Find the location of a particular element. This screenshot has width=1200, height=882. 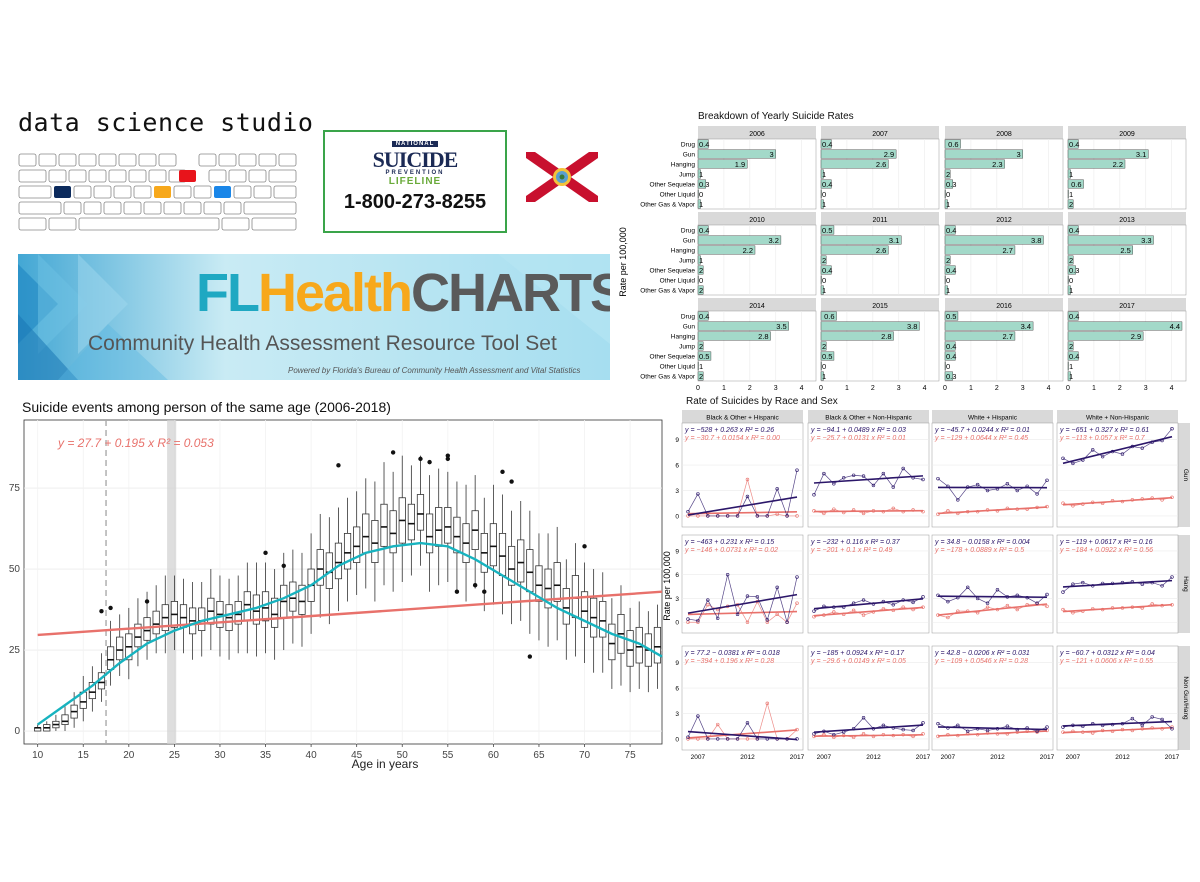

regression-equation-purple: y = −119 + 0.0617 x R² = 0.16 is located at coordinates (1106, 542).